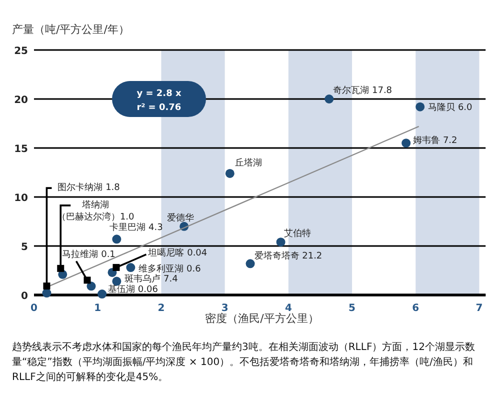 Image resolution: width=500 pixels, height=393 pixels. I want to click on x-tick-label: 2, so click(161, 308).